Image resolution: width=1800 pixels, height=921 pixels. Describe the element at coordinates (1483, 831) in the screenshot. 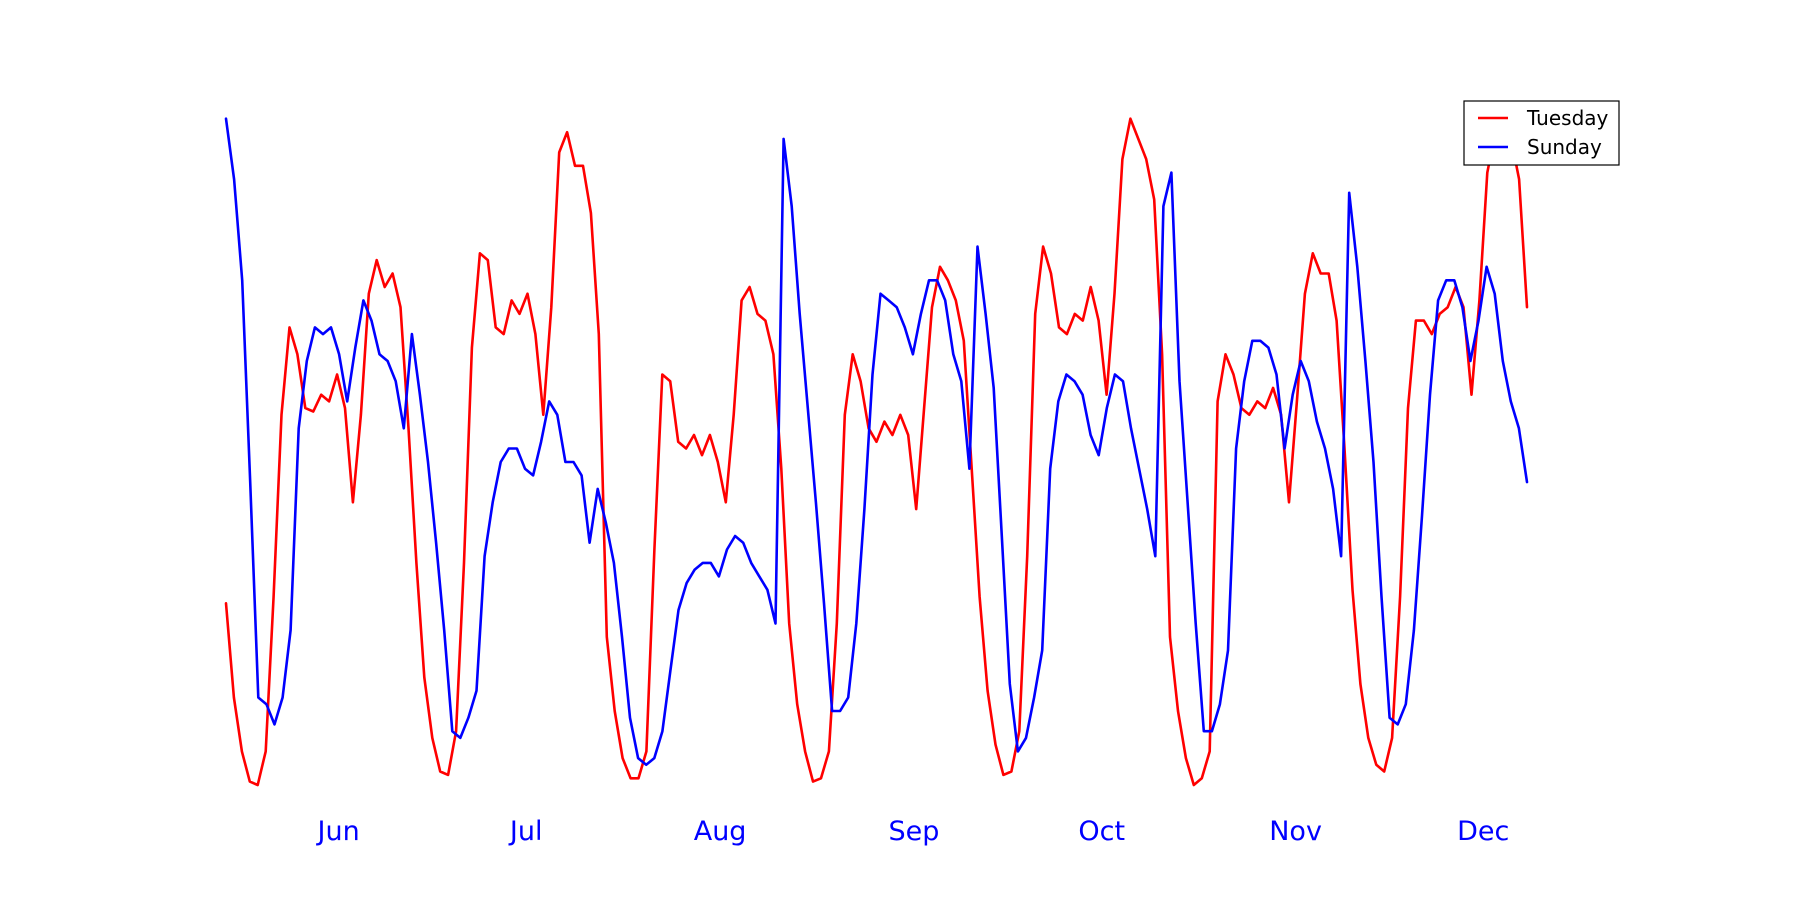

I see `x-tick-label-dec: Dec` at that location.